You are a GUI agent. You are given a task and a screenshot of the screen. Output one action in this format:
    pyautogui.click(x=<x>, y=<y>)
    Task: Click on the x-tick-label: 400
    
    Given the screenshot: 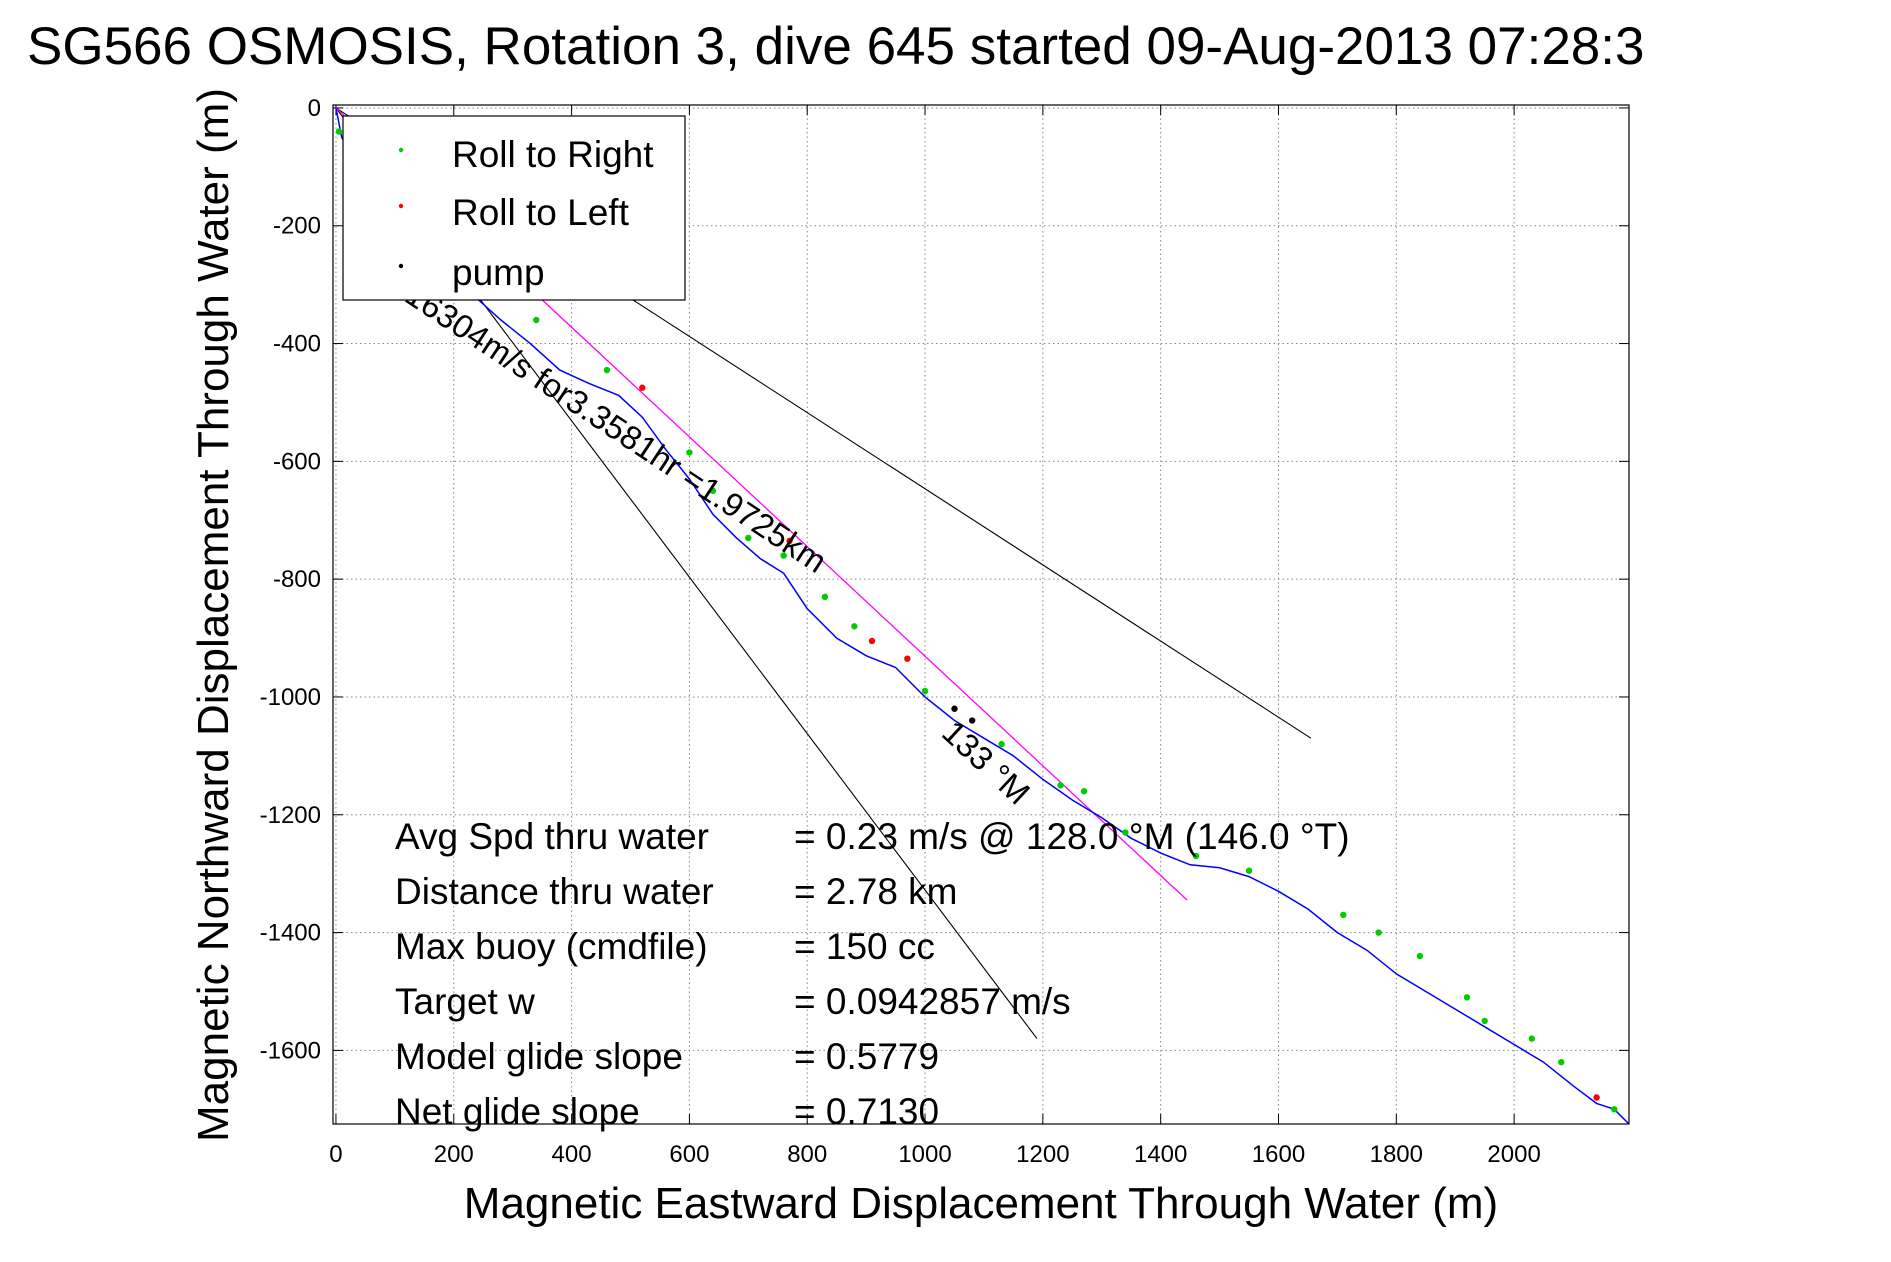 What is the action you would take?
    pyautogui.click(x=572, y=1154)
    